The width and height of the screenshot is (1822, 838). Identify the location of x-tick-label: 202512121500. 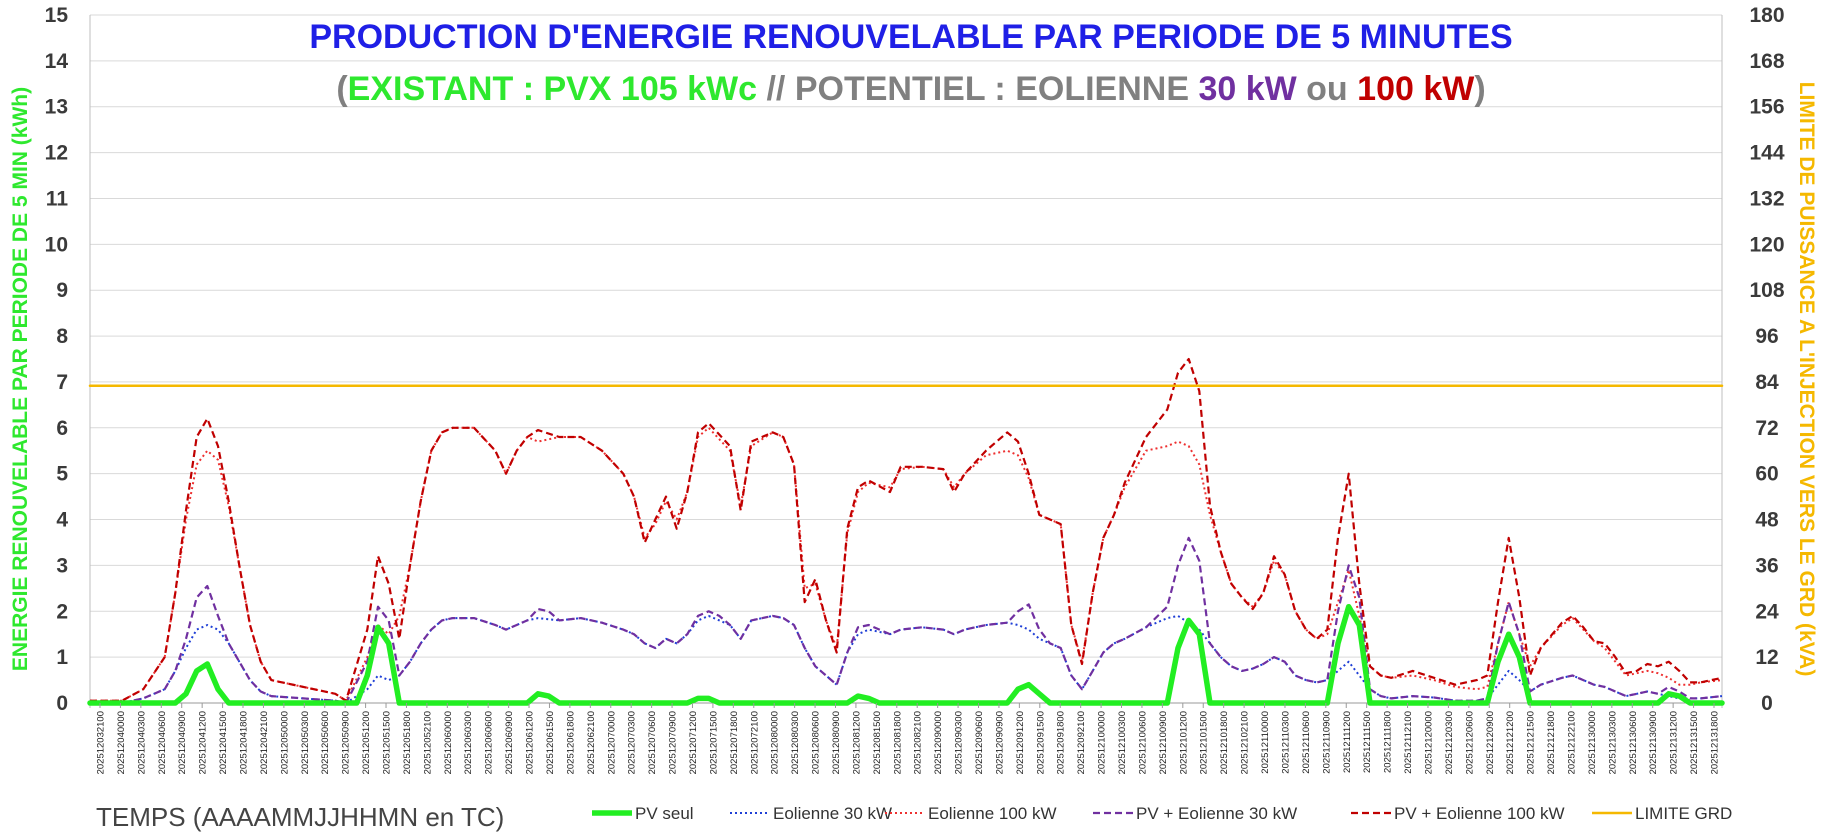
(1531, 742).